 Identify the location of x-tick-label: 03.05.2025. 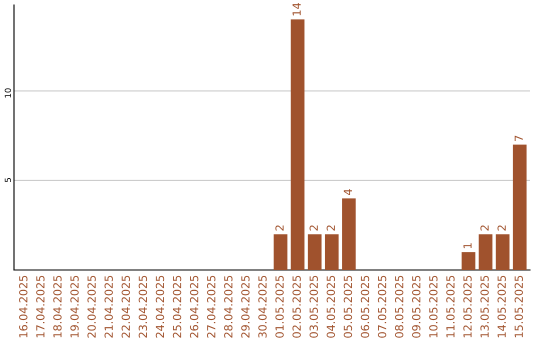
(314, 307).